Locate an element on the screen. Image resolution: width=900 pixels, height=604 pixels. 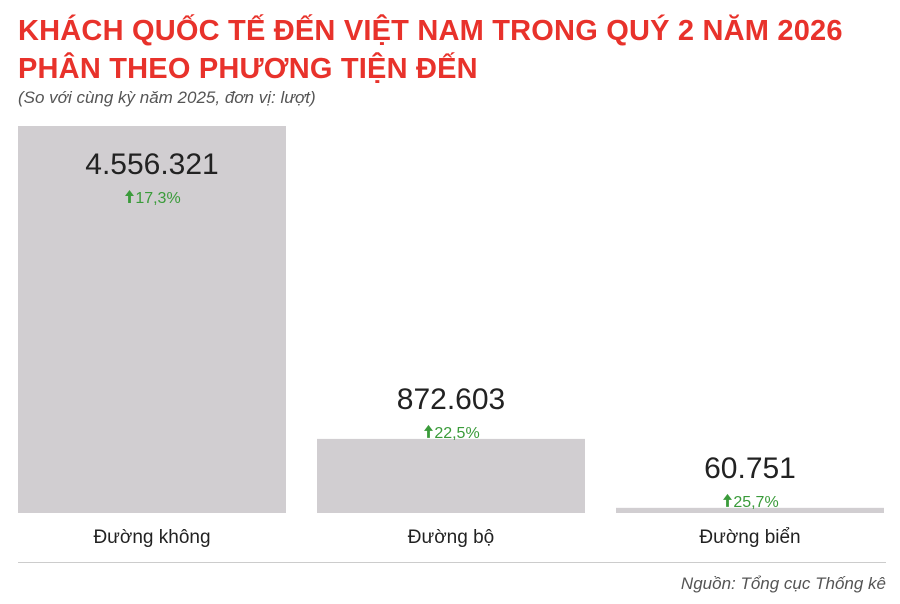
category-label-0: Đường không is located at coordinates (151, 537).